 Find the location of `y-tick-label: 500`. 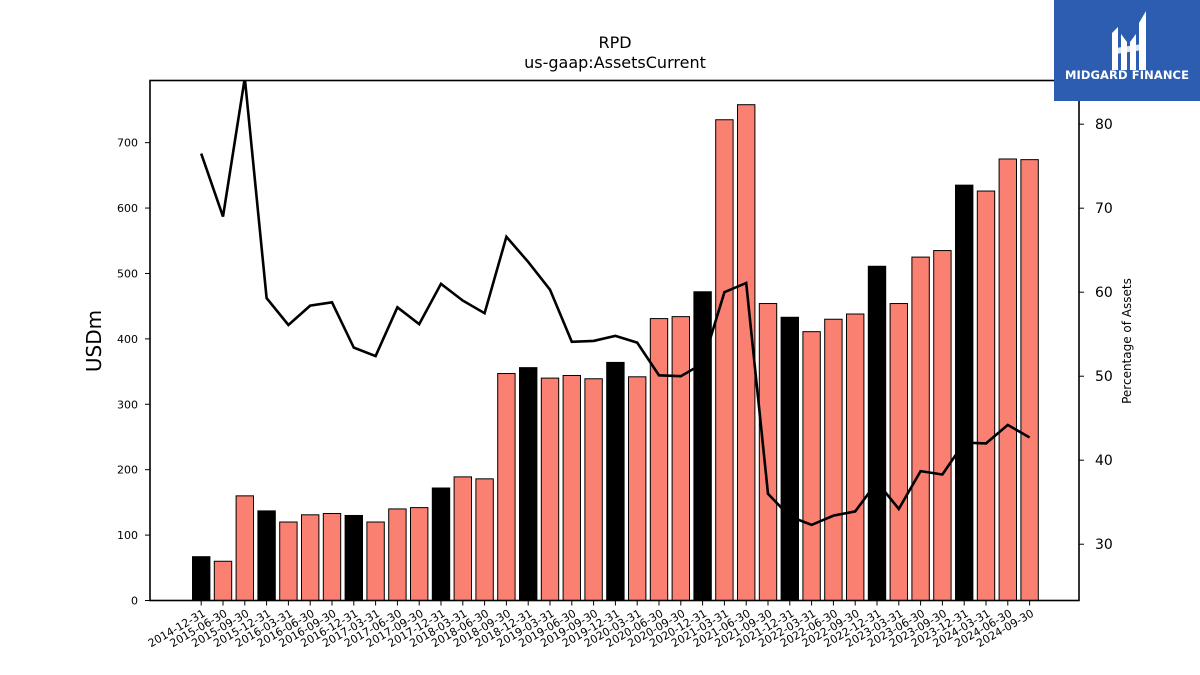

y-tick-label: 500 is located at coordinates (127, 273).